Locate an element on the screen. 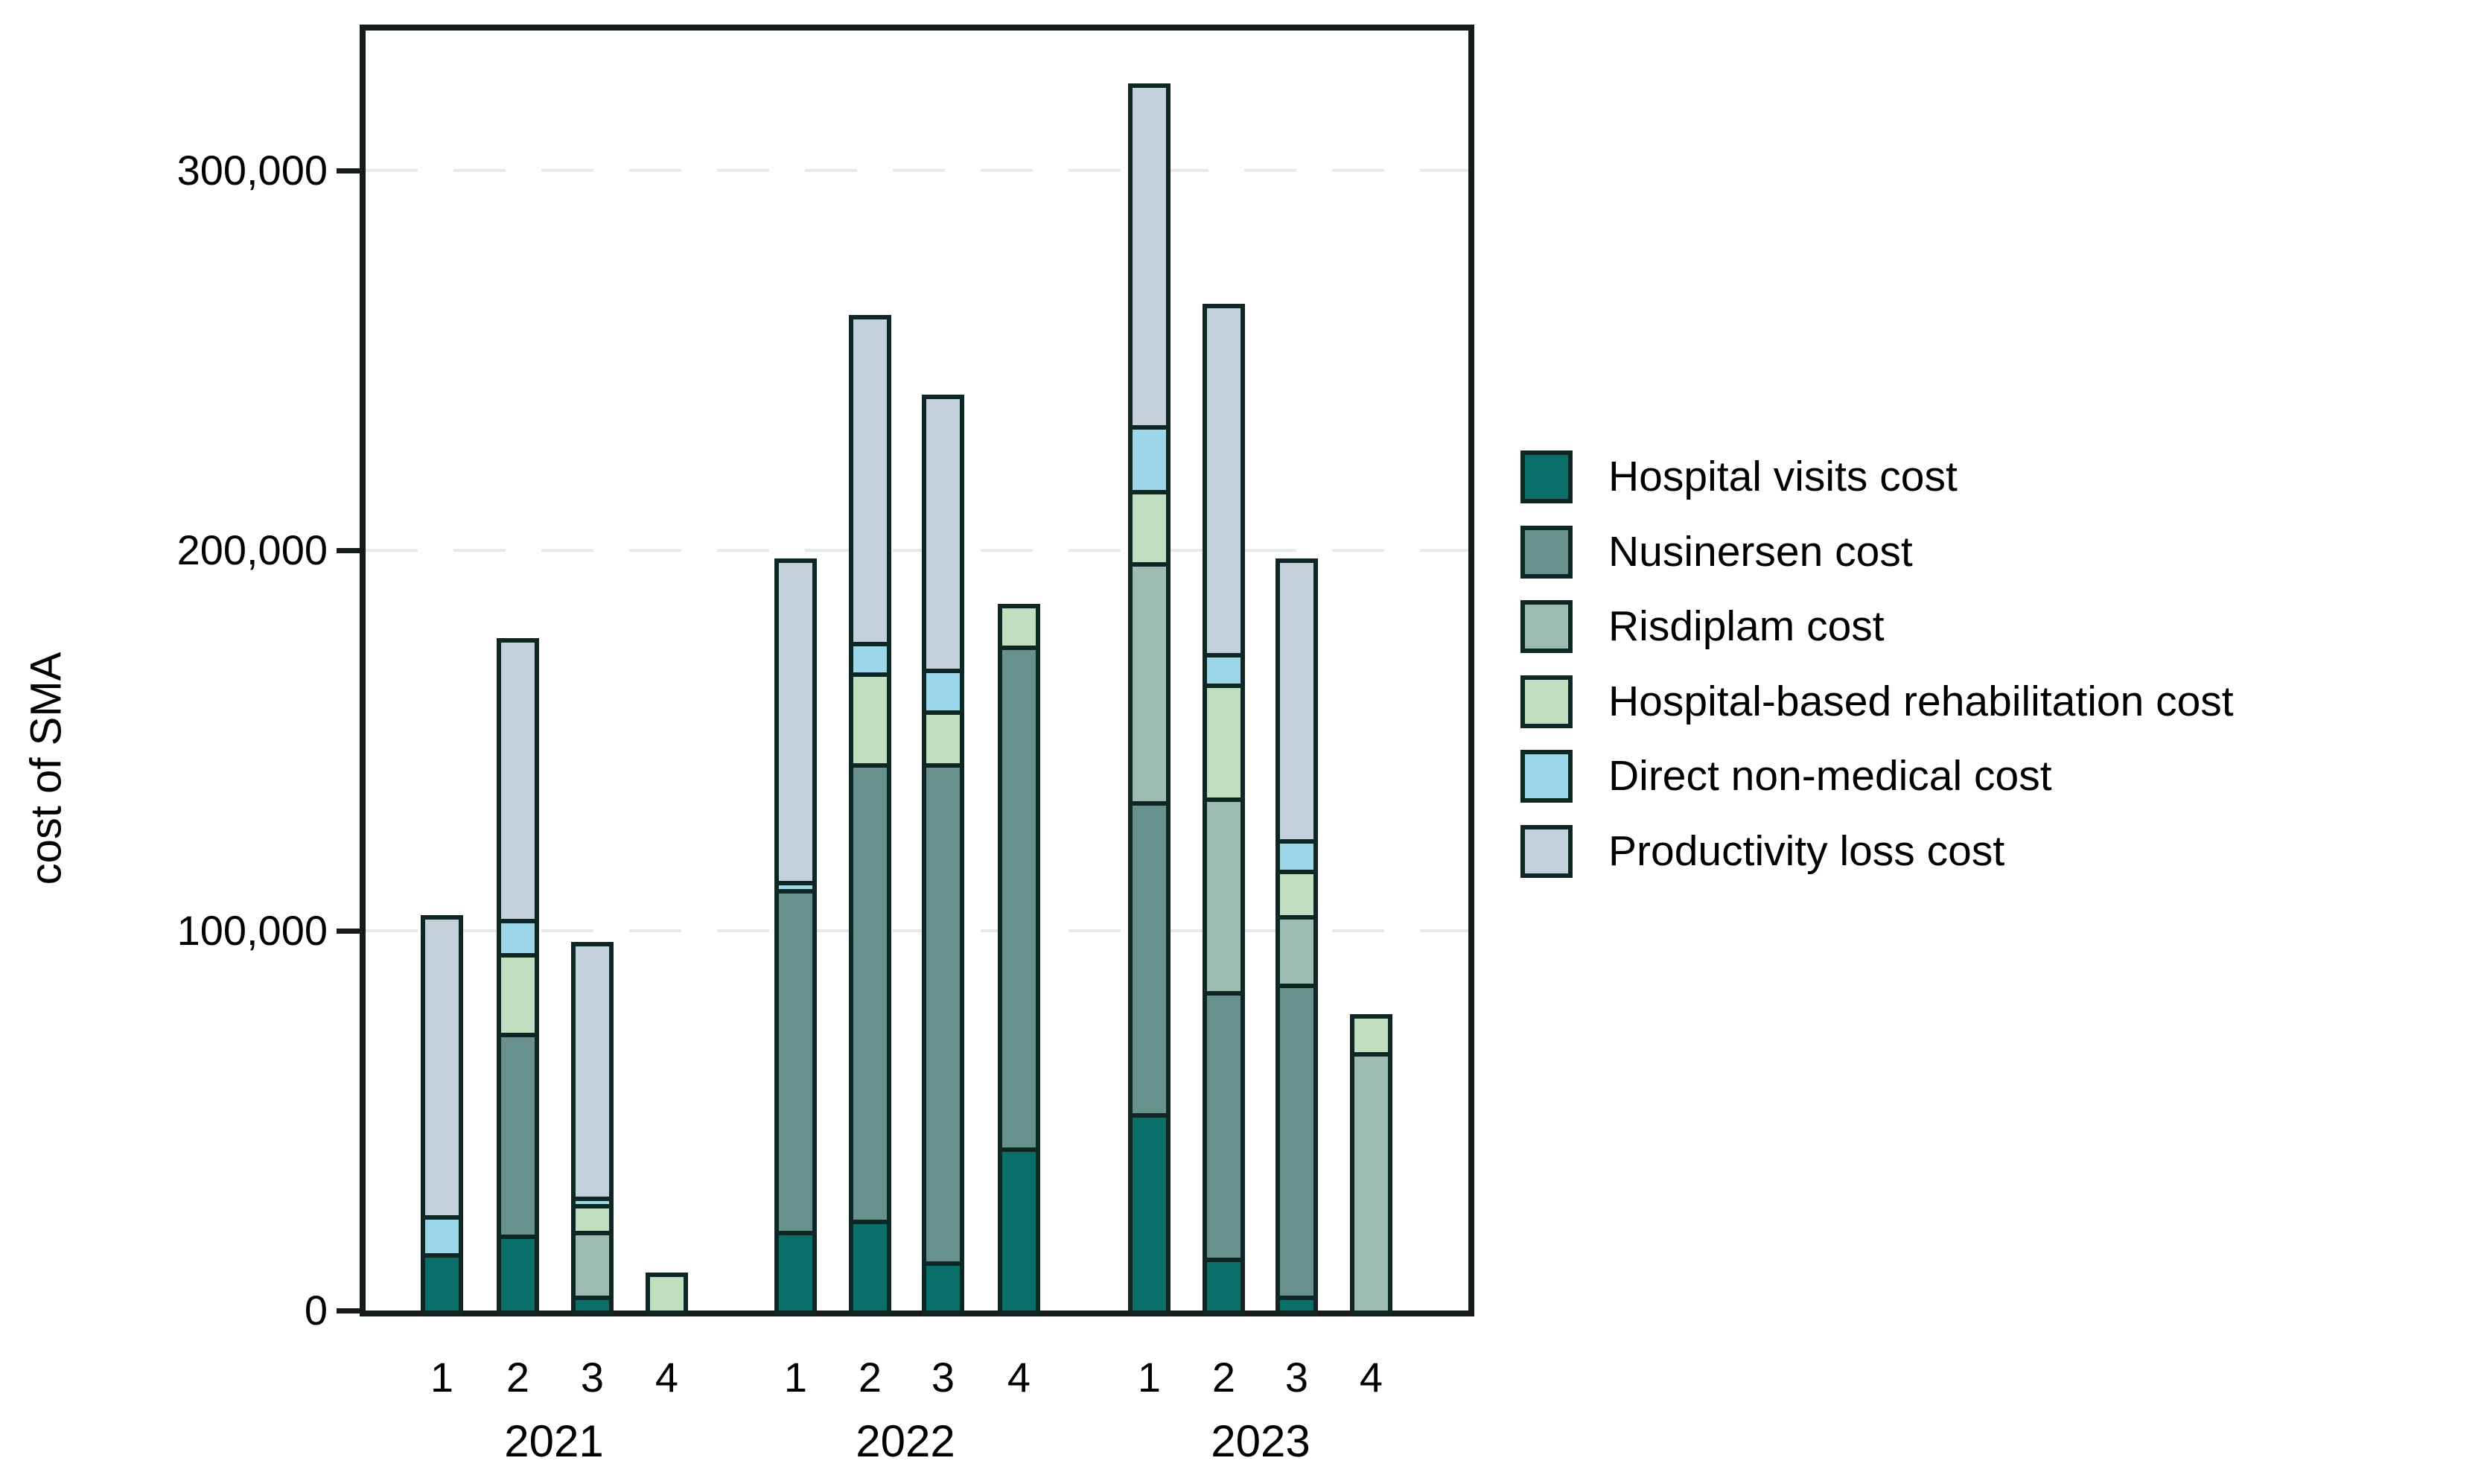  y-tick-label-200000: 200,000 is located at coordinates (252, 550).